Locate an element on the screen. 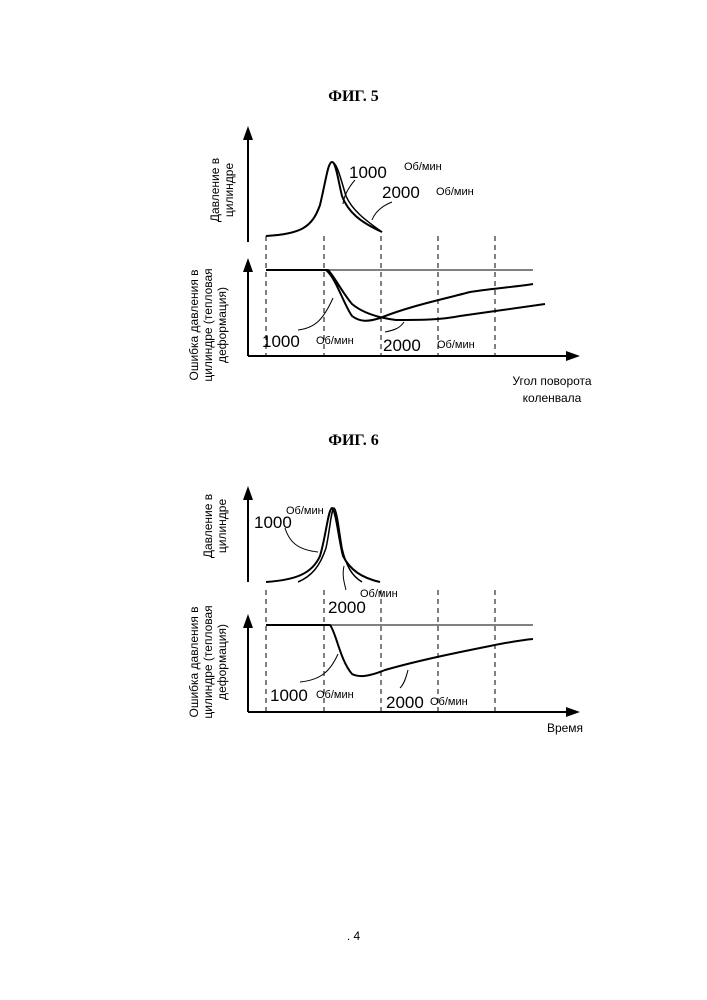 Image resolution: width=707 pixels, height=1000 pixels. fig6-bottom-label-1000: 1000 is located at coordinates (289, 695).